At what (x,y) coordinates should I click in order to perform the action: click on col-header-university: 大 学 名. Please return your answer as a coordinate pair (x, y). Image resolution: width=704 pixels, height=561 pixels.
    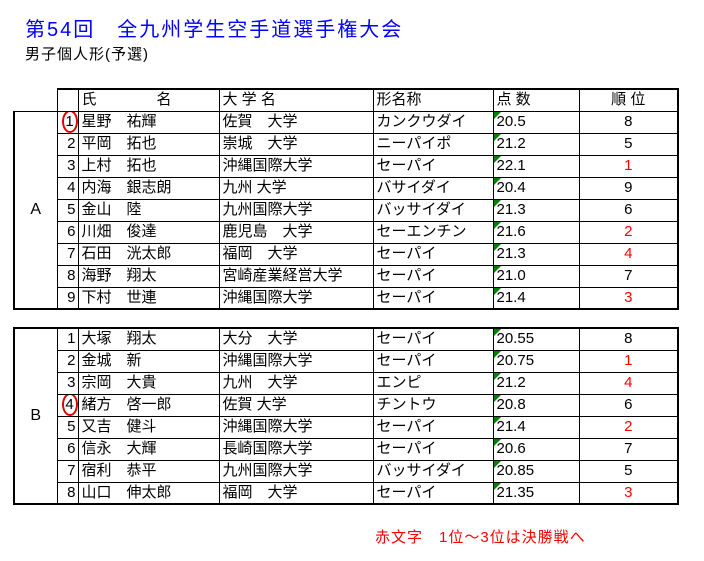
    Looking at the image, I should click on (296, 100).